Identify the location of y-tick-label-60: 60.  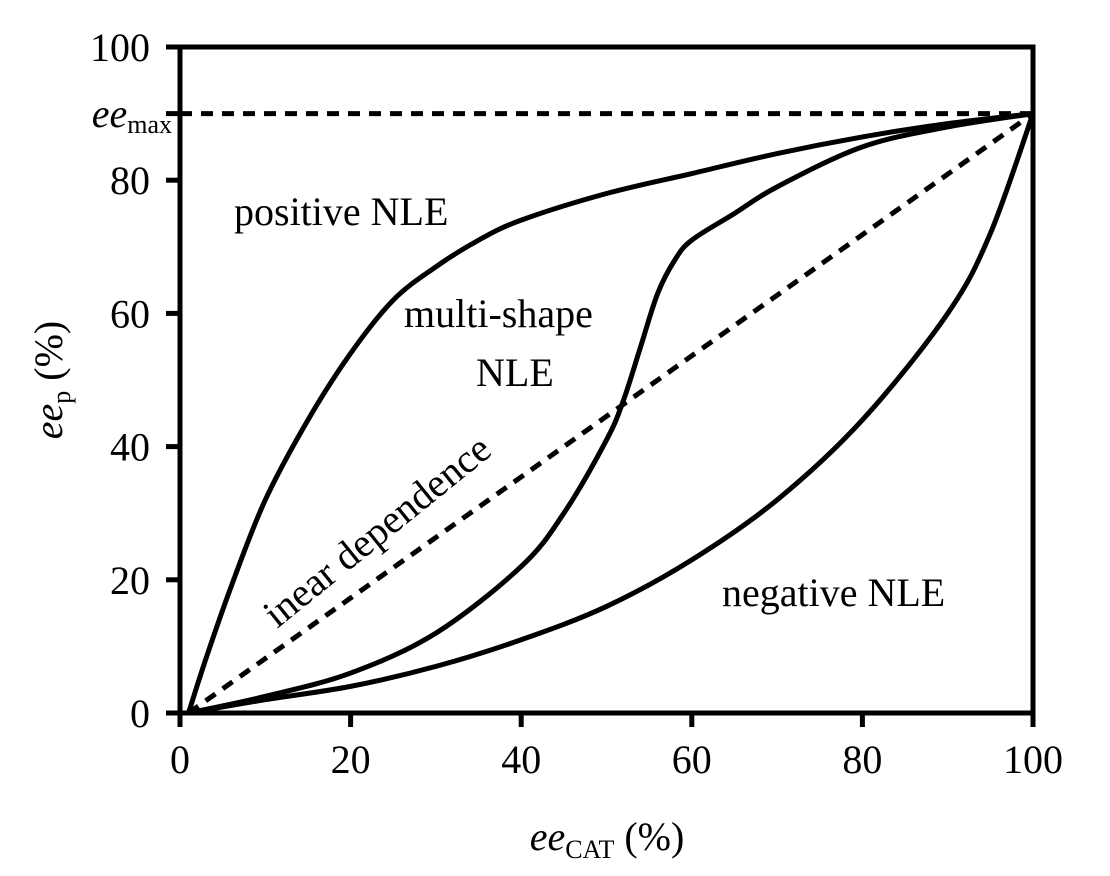
(130, 313).